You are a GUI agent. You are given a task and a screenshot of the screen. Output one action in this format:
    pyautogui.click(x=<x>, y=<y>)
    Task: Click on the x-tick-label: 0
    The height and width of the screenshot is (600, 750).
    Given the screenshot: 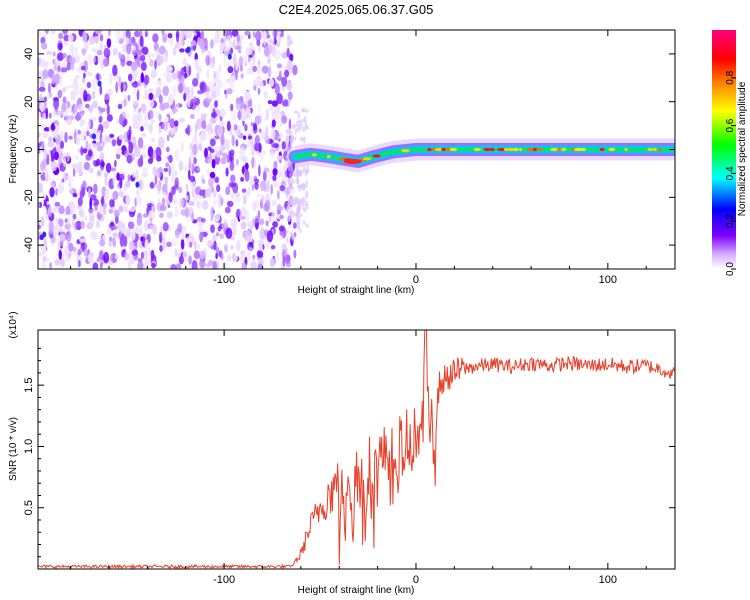 What is the action you would take?
    pyautogui.click(x=416, y=280)
    